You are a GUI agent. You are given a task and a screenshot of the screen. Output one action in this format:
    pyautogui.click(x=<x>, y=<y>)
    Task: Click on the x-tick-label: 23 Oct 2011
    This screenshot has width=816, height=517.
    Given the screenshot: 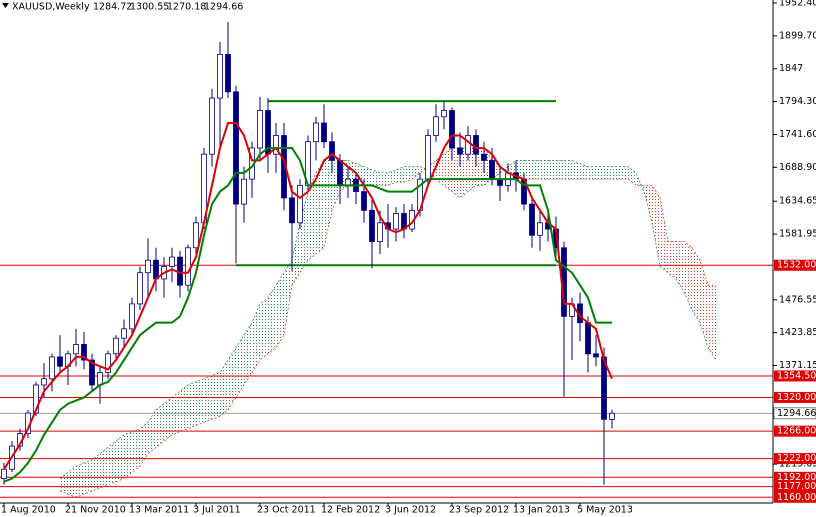 What is the action you would take?
    pyautogui.click(x=286, y=510)
    